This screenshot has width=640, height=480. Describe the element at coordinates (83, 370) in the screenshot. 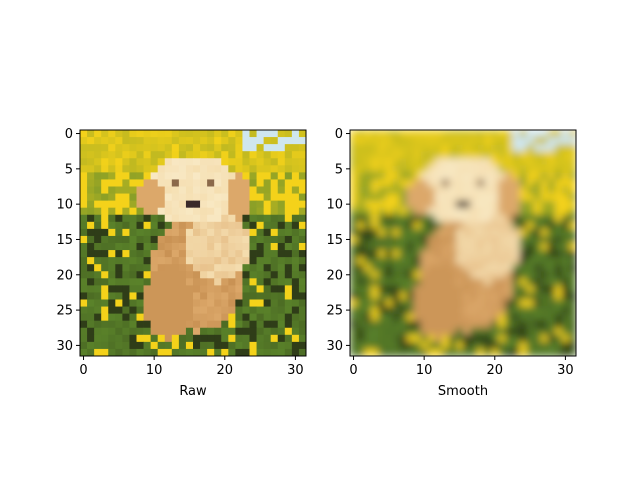

I see `raw-xtick-label: 0` at that location.